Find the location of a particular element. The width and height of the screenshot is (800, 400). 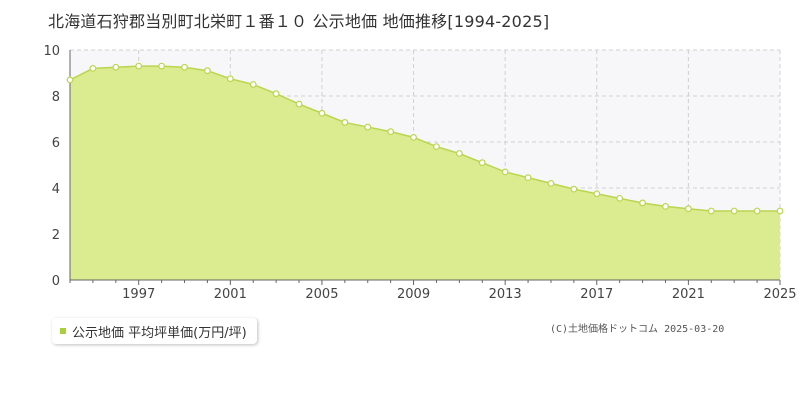

y-tick-label: 10 is located at coordinates (51, 51).